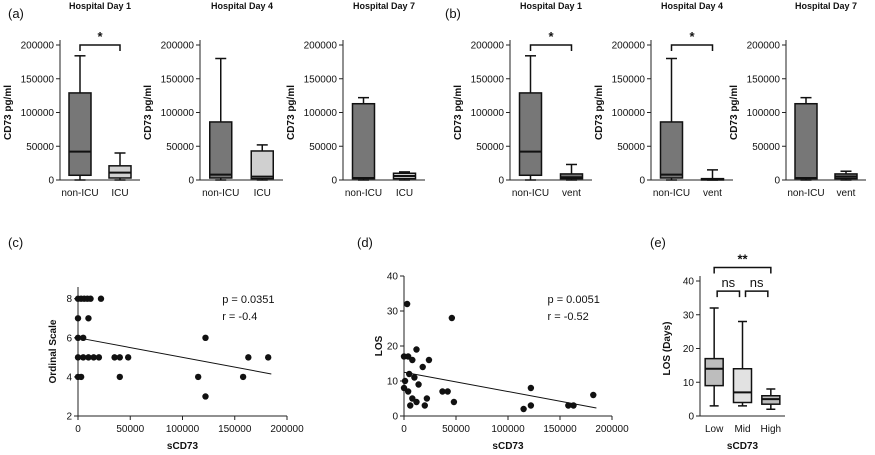  I want to click on stat-annotation: r = -0.4, so click(239, 317).